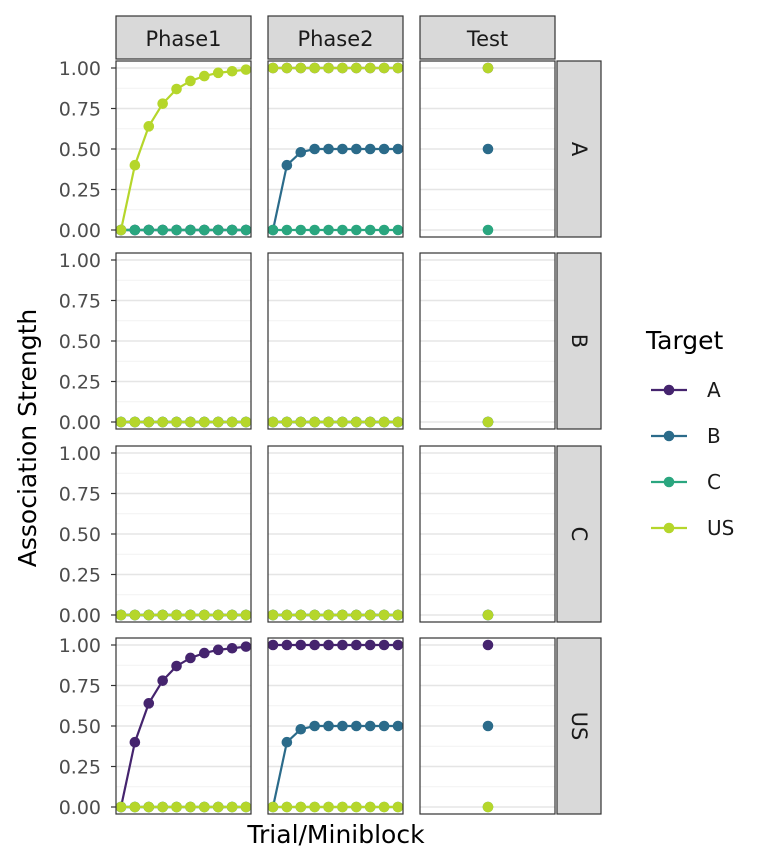 This screenshot has height=865, width=768. I want to click on y-tick-label: 1.00, so click(80, 454).